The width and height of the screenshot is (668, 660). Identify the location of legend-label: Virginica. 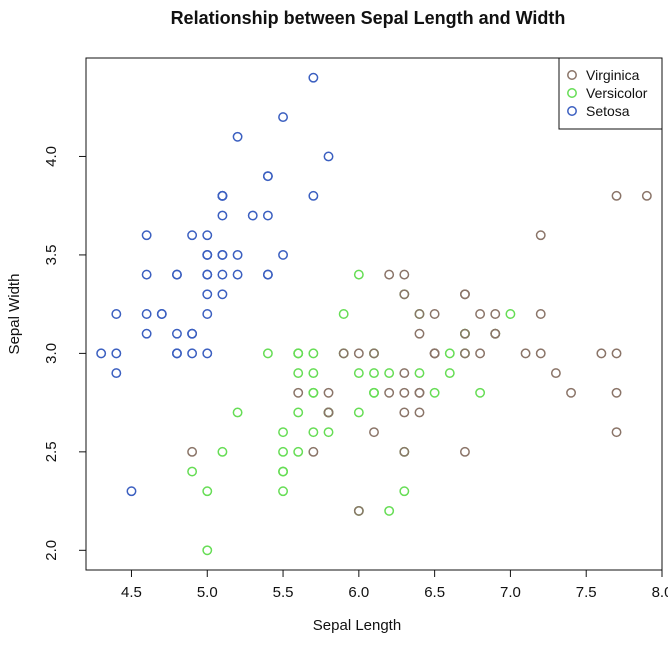
(613, 75).